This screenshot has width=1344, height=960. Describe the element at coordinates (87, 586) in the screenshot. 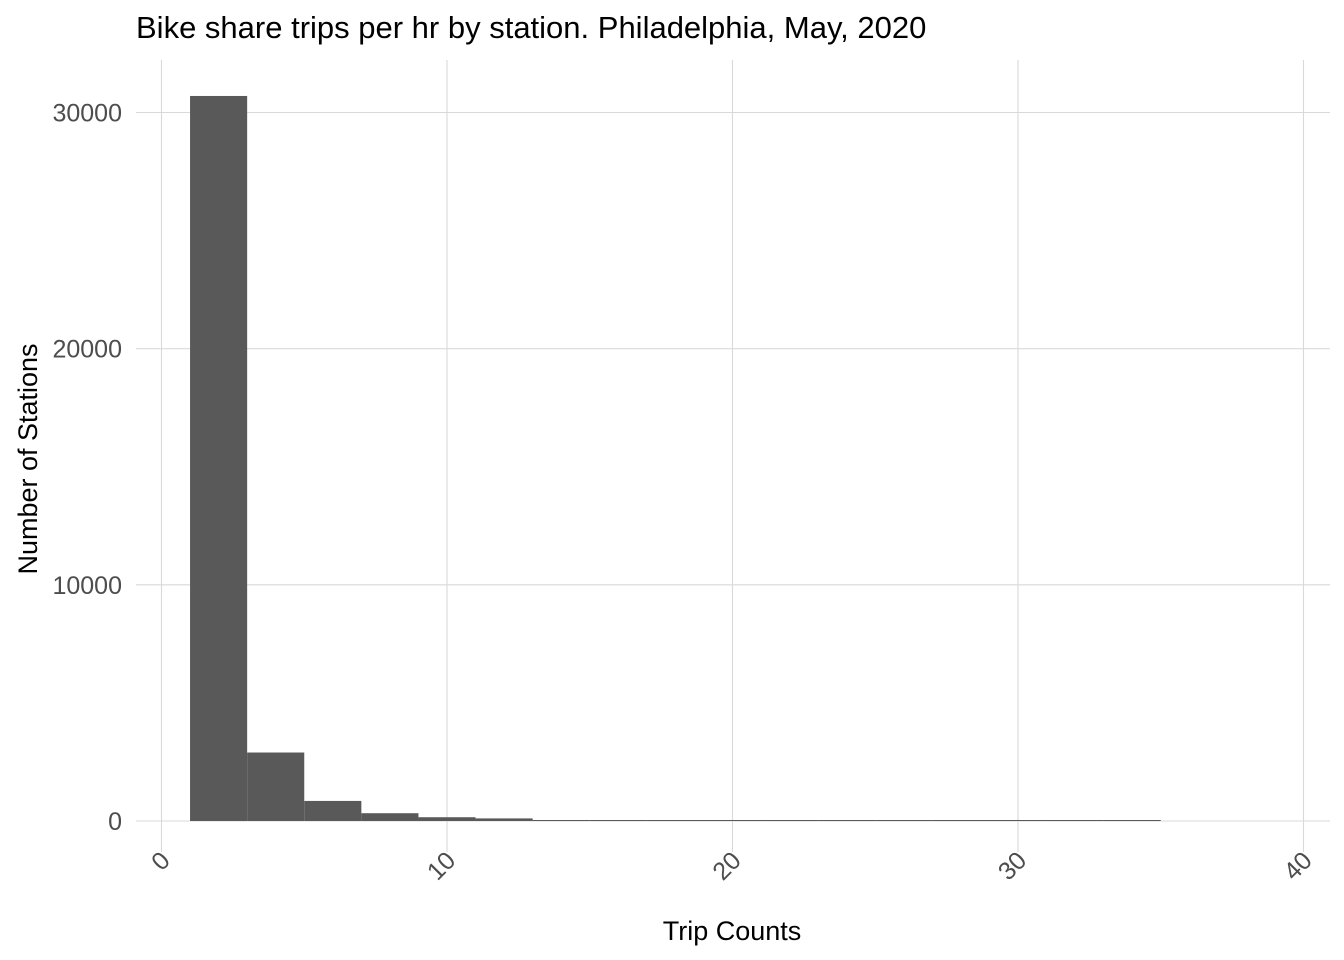

I see `y-tick-label: 10000` at that location.